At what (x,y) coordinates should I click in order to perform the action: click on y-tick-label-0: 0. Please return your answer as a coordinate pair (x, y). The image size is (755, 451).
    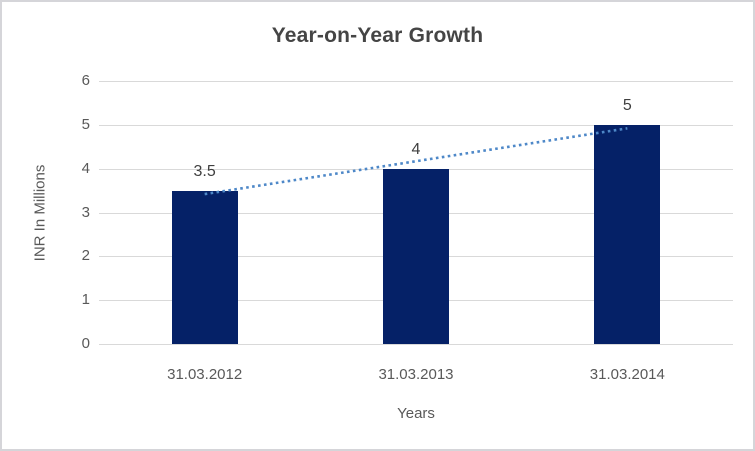
    Looking at the image, I should click on (85, 343).